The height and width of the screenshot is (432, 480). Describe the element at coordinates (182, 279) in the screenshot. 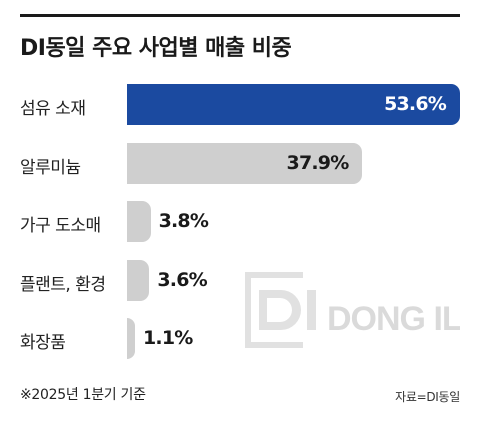

I see `value-label: 3.6%` at that location.